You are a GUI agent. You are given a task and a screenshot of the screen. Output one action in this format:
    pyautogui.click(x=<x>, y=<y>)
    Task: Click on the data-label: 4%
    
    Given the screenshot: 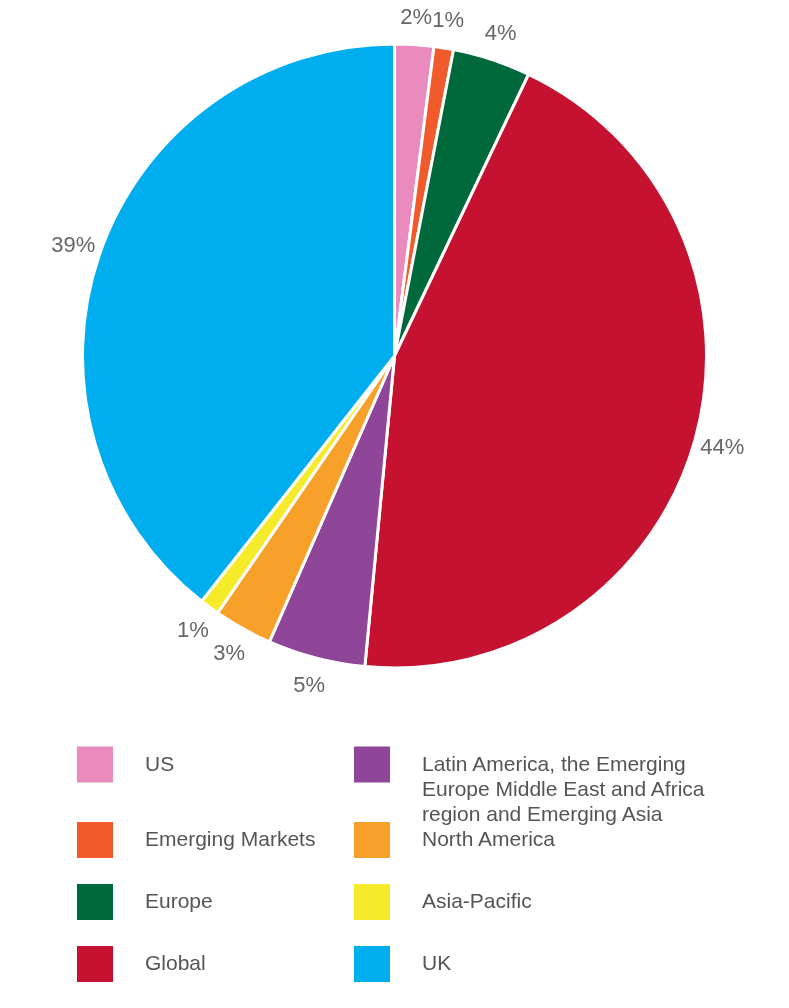 What is the action you would take?
    pyautogui.click(x=500, y=32)
    